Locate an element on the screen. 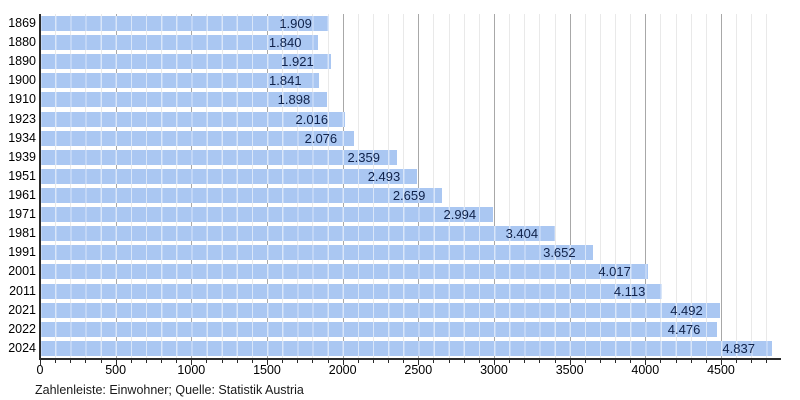  x-axis-tick-label: 2500 is located at coordinates (418, 370).